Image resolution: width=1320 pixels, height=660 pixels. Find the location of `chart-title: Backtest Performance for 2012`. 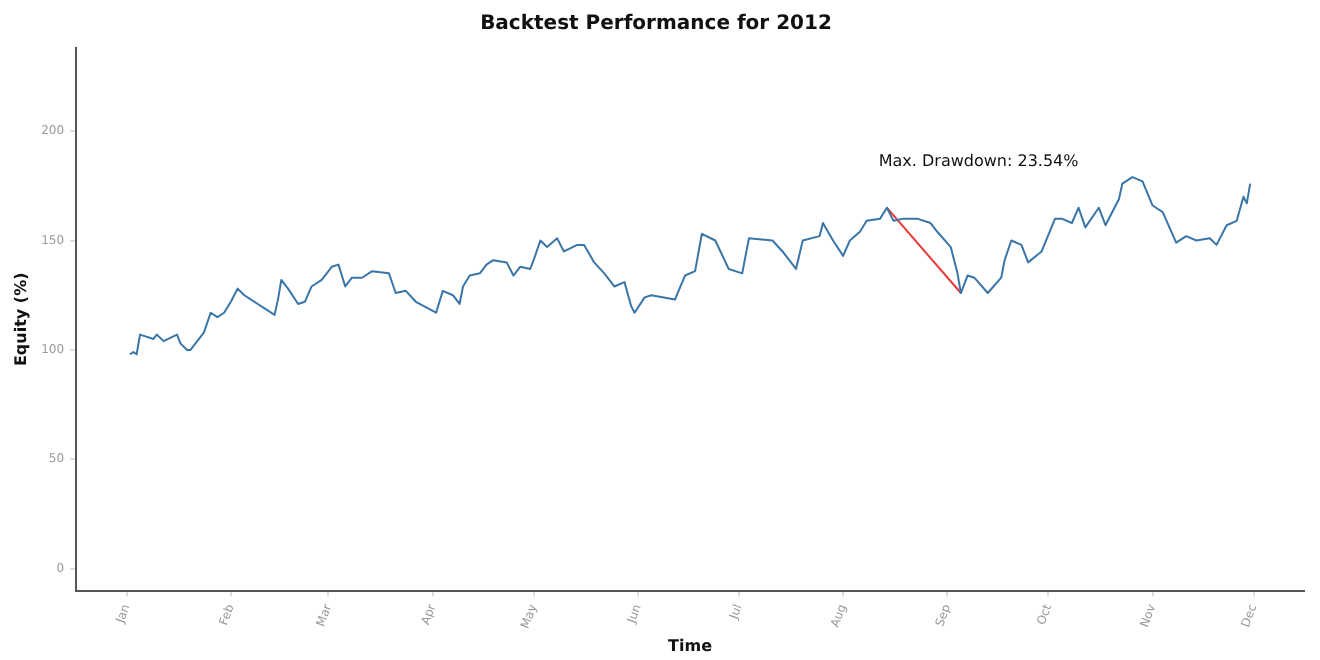

chart-title: Backtest Performance for 2012 is located at coordinates (656, 24).